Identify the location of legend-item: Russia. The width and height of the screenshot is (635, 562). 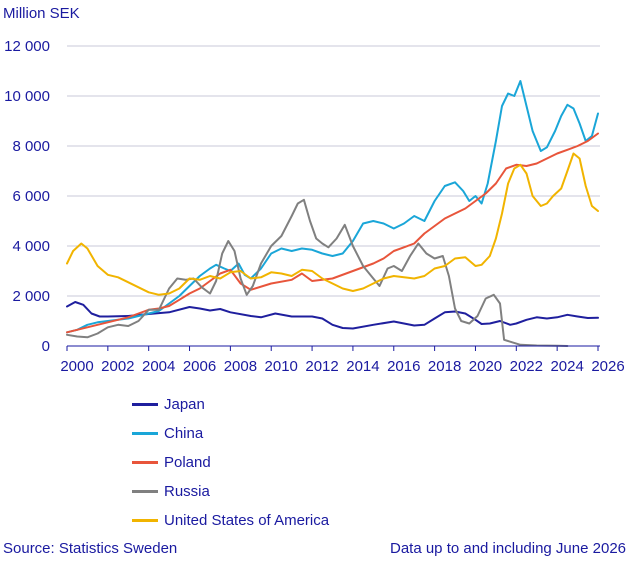
(230, 491).